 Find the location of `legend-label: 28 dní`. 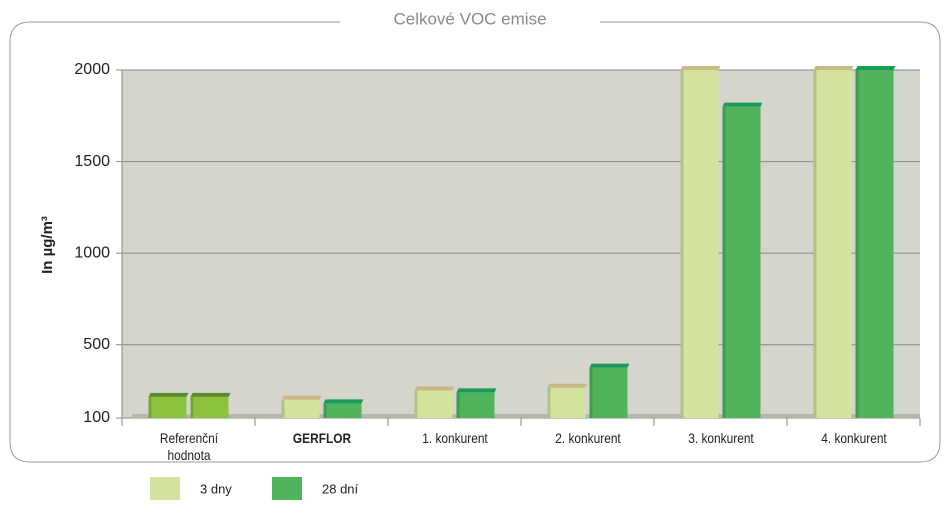

legend-label: 28 dní is located at coordinates (340, 488).